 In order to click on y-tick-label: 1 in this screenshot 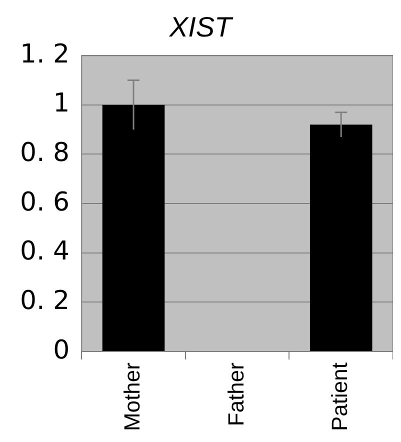, I will do `click(61, 103)`.